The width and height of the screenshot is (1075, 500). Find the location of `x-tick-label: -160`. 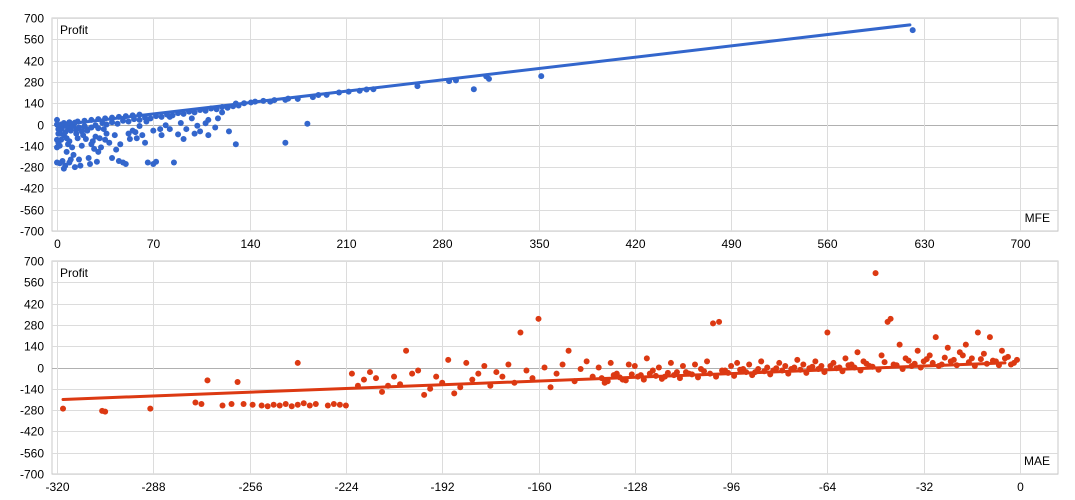

x-tick-label: -160 is located at coordinates (539, 487).